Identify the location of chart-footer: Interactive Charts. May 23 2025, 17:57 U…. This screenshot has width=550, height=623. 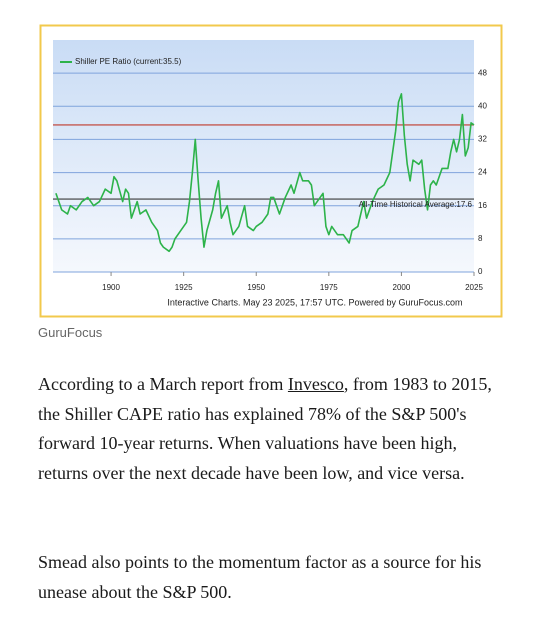
(314, 302).